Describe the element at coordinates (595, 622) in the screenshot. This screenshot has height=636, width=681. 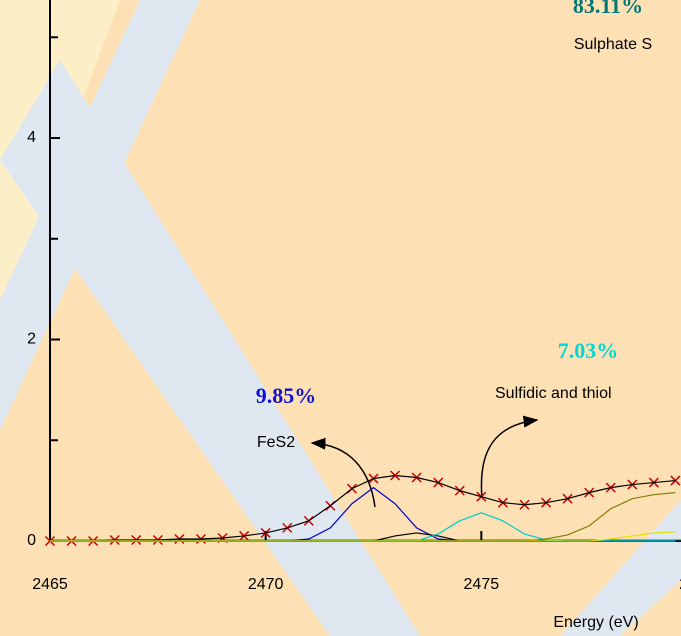
I see `x-axis-label: Energy (eV)` at that location.